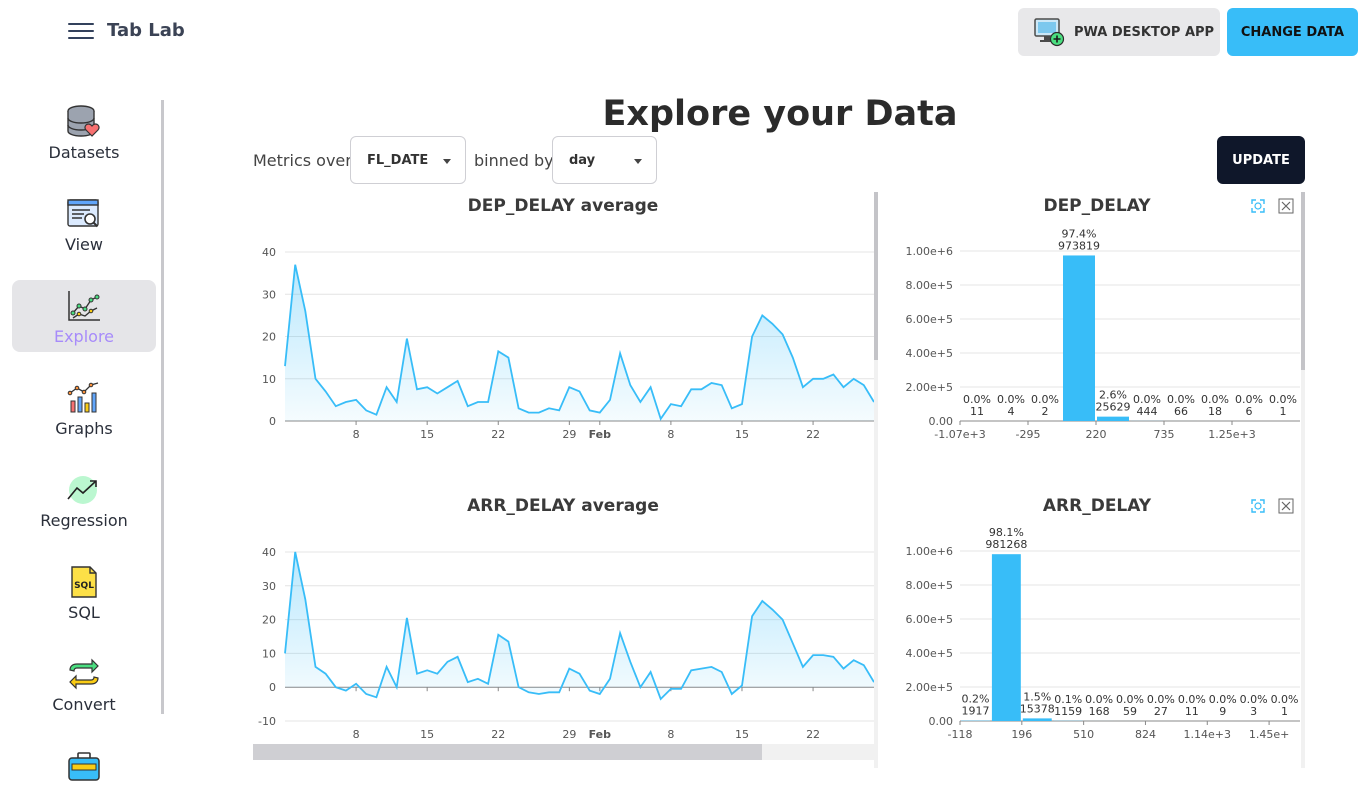  I want to click on bar-percent-label: 2.6%, so click(1113, 395).